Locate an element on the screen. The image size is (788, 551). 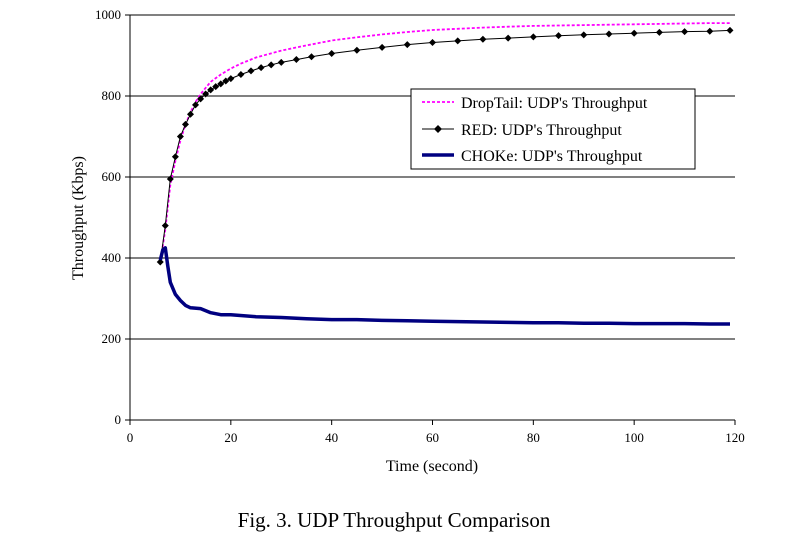
y-tick-label-1000: 1000 is located at coordinates (108, 14).